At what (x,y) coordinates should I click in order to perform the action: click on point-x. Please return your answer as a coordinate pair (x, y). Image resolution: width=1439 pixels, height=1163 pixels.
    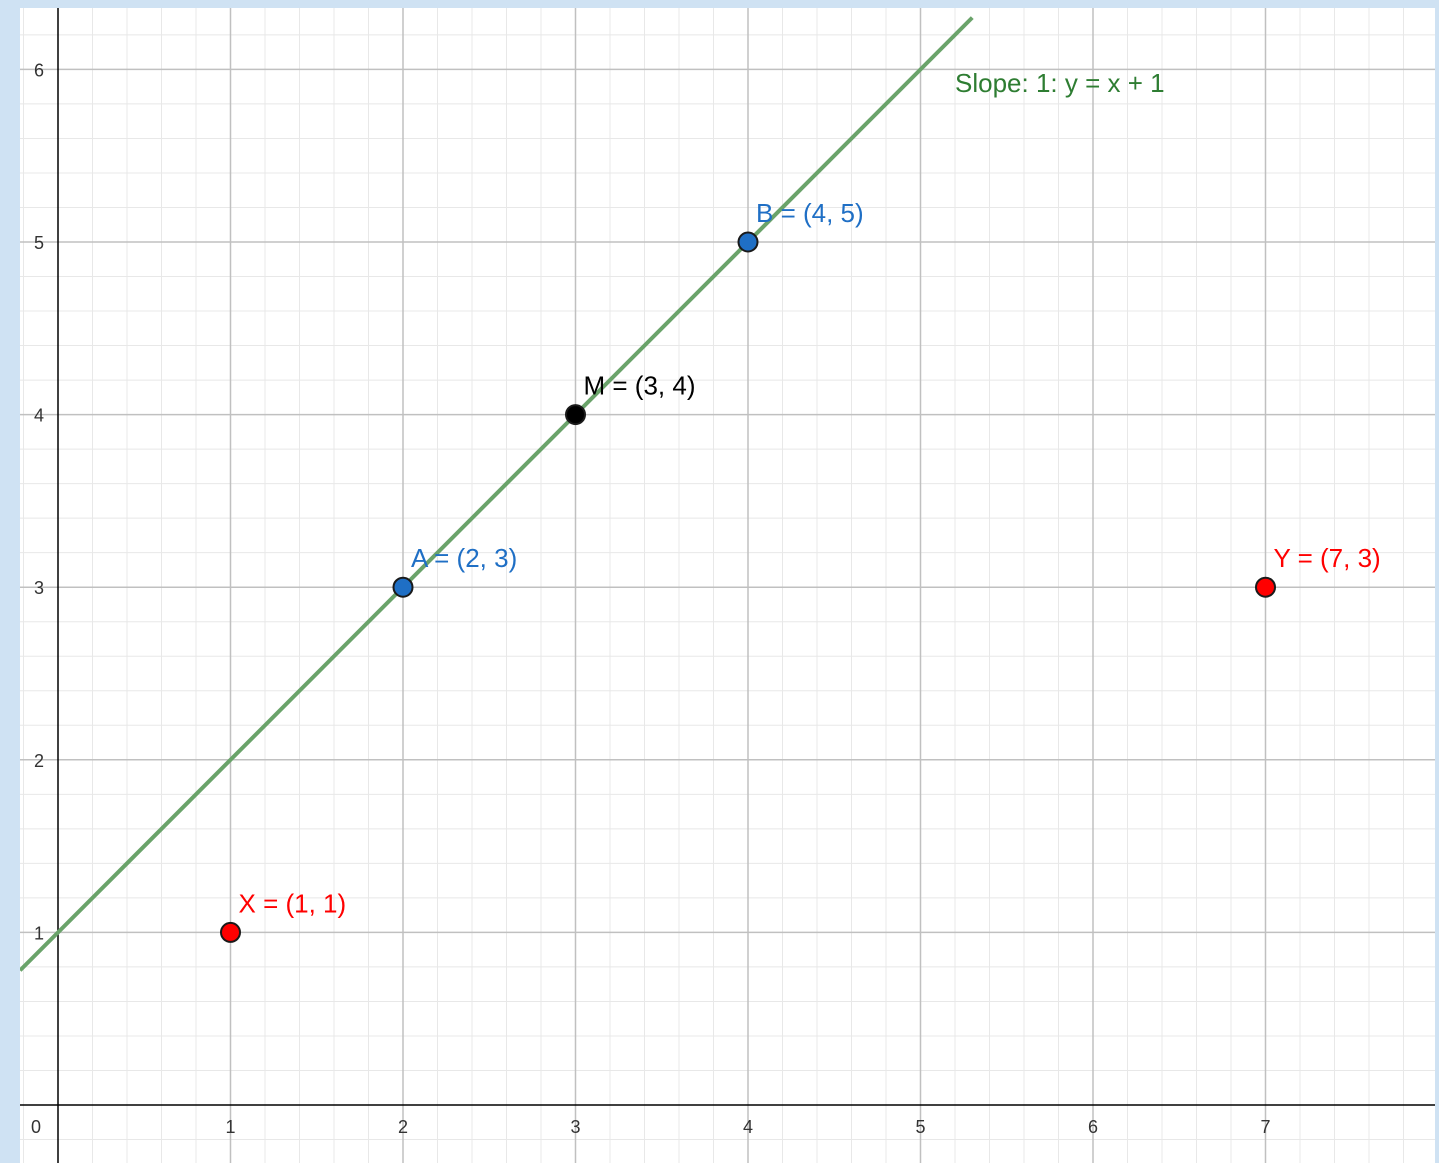
    Looking at the image, I should click on (230, 932).